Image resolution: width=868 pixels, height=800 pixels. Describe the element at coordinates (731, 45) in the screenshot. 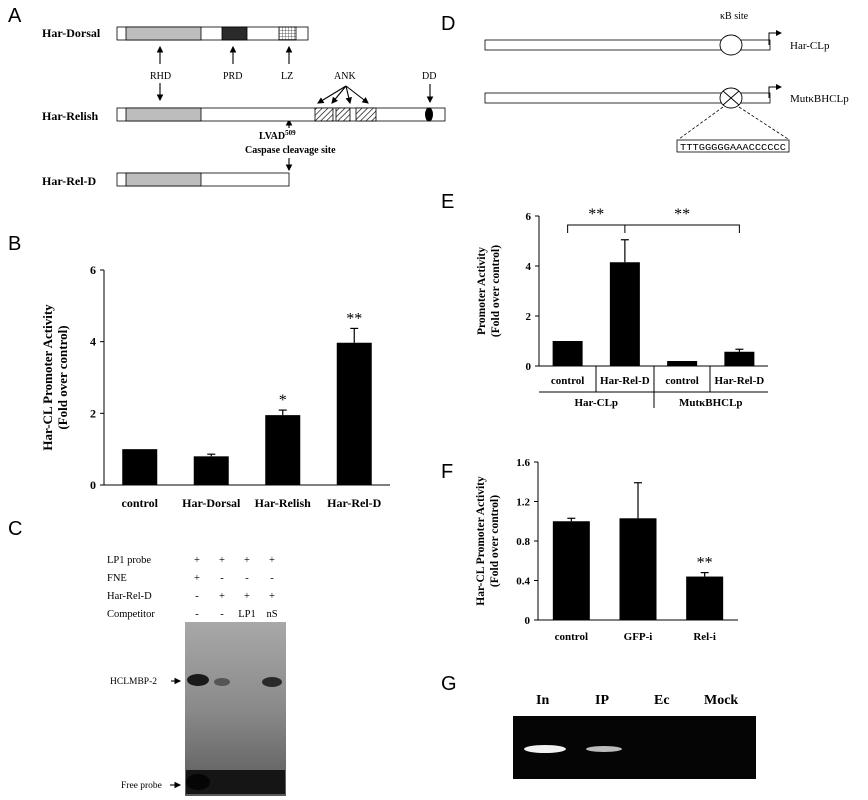

I see `kb-site-wildtype` at that location.